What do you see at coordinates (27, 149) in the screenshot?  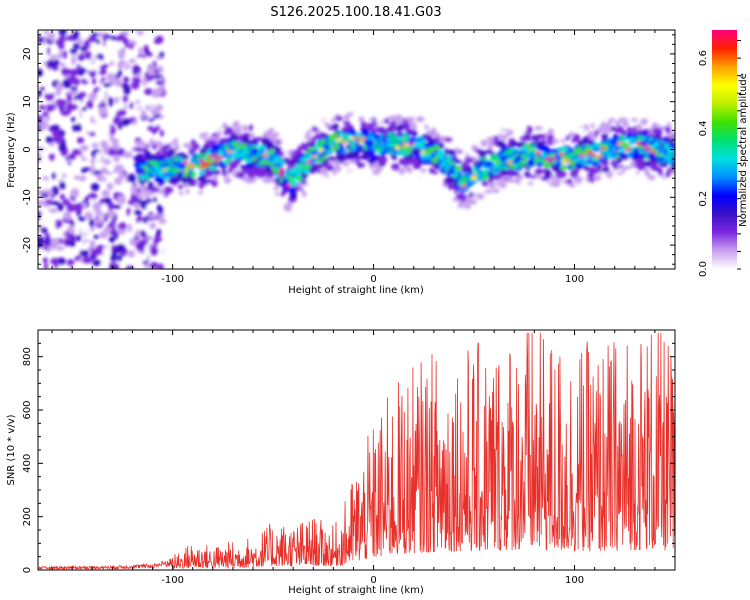 I see `heatmap-y-tick-label: 0` at bounding box center [27, 149].